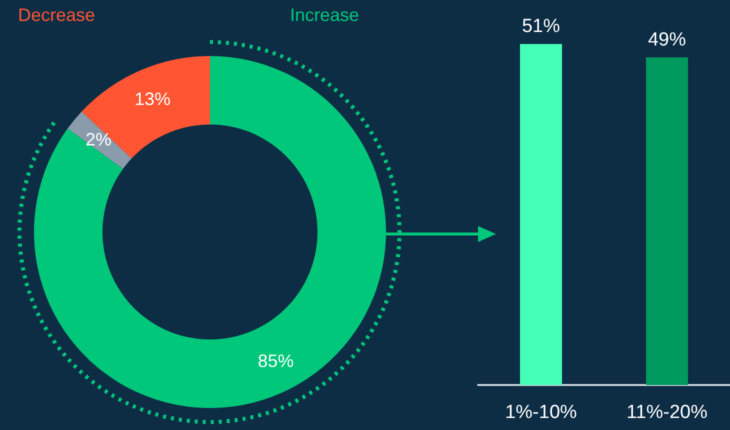  I want to click on slice-label: Increase, so click(325, 15).